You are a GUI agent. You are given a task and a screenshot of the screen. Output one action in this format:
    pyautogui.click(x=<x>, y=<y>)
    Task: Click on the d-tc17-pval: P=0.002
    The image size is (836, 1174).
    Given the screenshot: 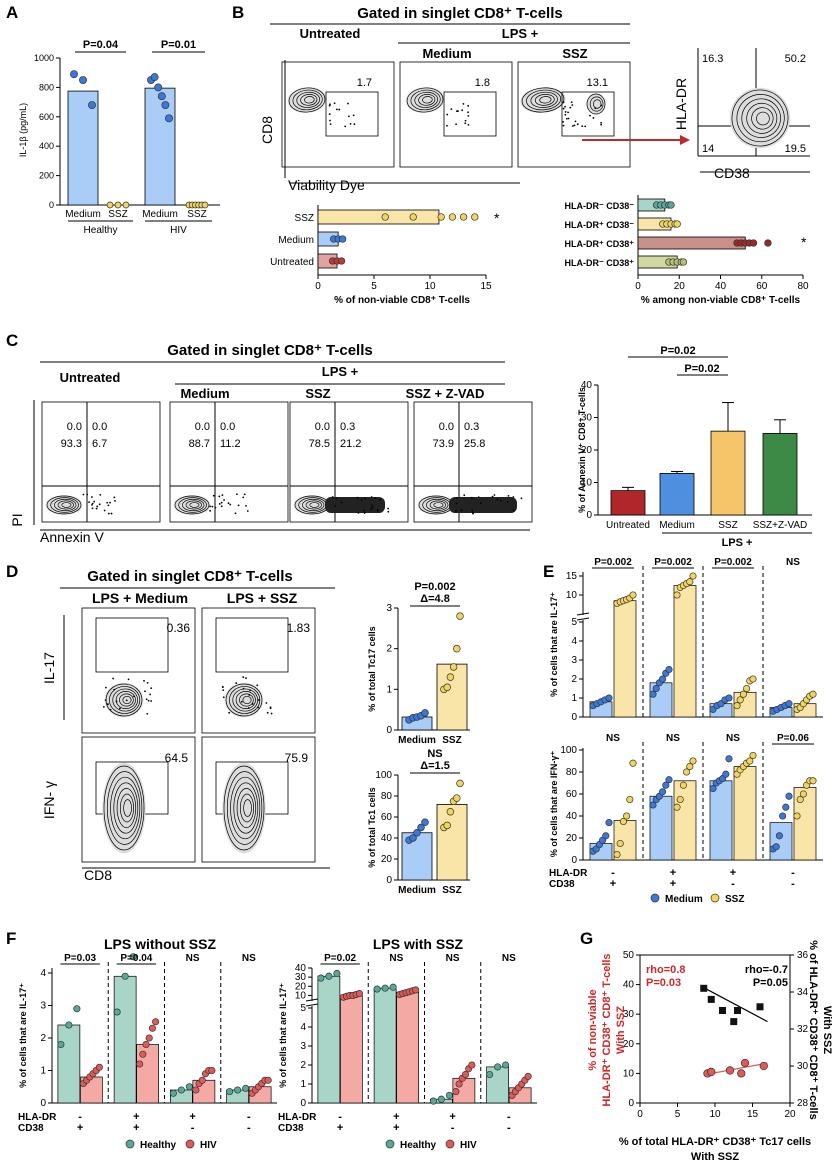 What is the action you would take?
    pyautogui.click(x=434, y=587)
    